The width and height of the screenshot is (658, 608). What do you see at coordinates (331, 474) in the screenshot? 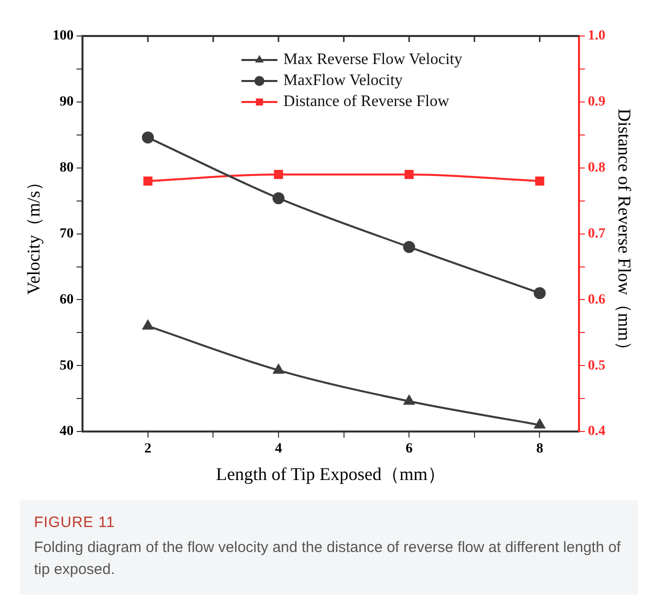
I see `x-axis-title: Length of Tip Exposed（mm）` at bounding box center [331, 474].